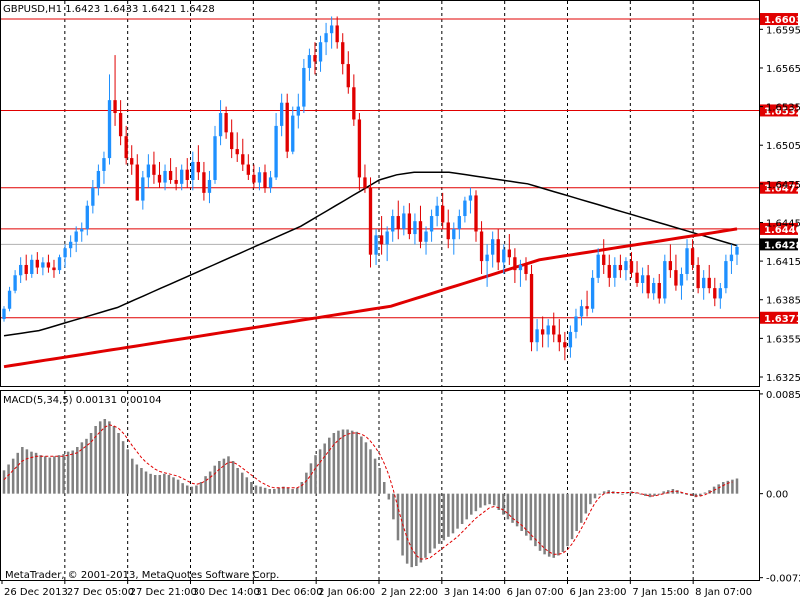 This screenshot has height=600, width=800. Describe the element at coordinates (783, 185) in the screenshot. I see `y-tick-label: 1.6475` at that location.